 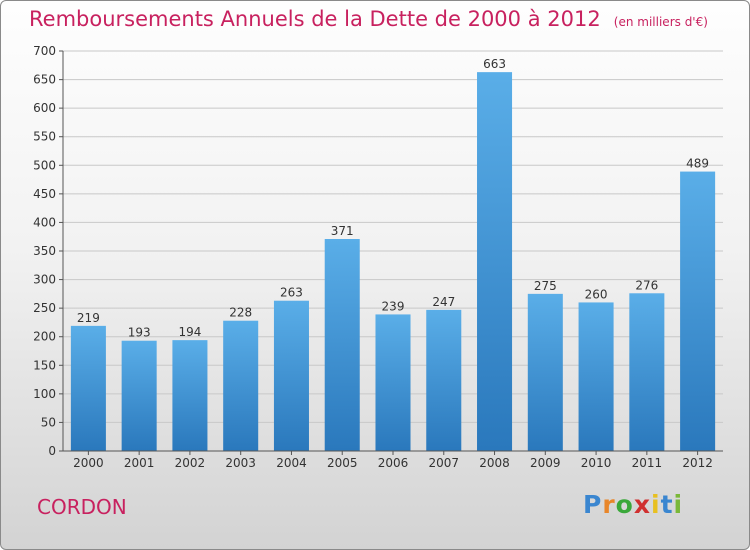 I want to click on y-tick-label: 150, so click(x=44, y=365).